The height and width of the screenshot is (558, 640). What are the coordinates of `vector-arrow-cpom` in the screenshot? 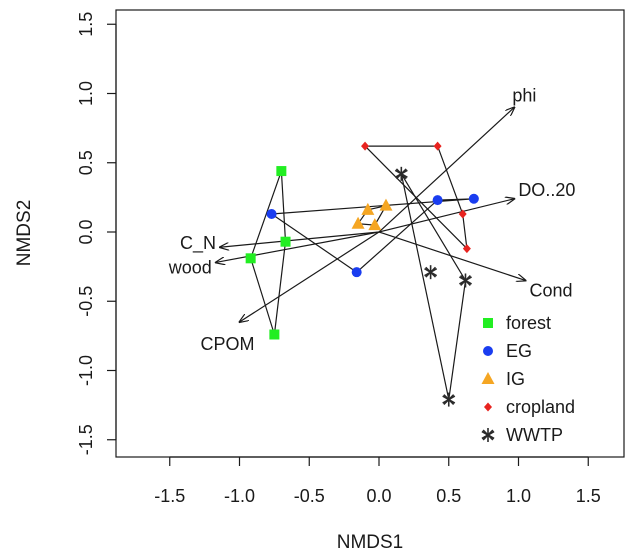 It's located at (310, 276).